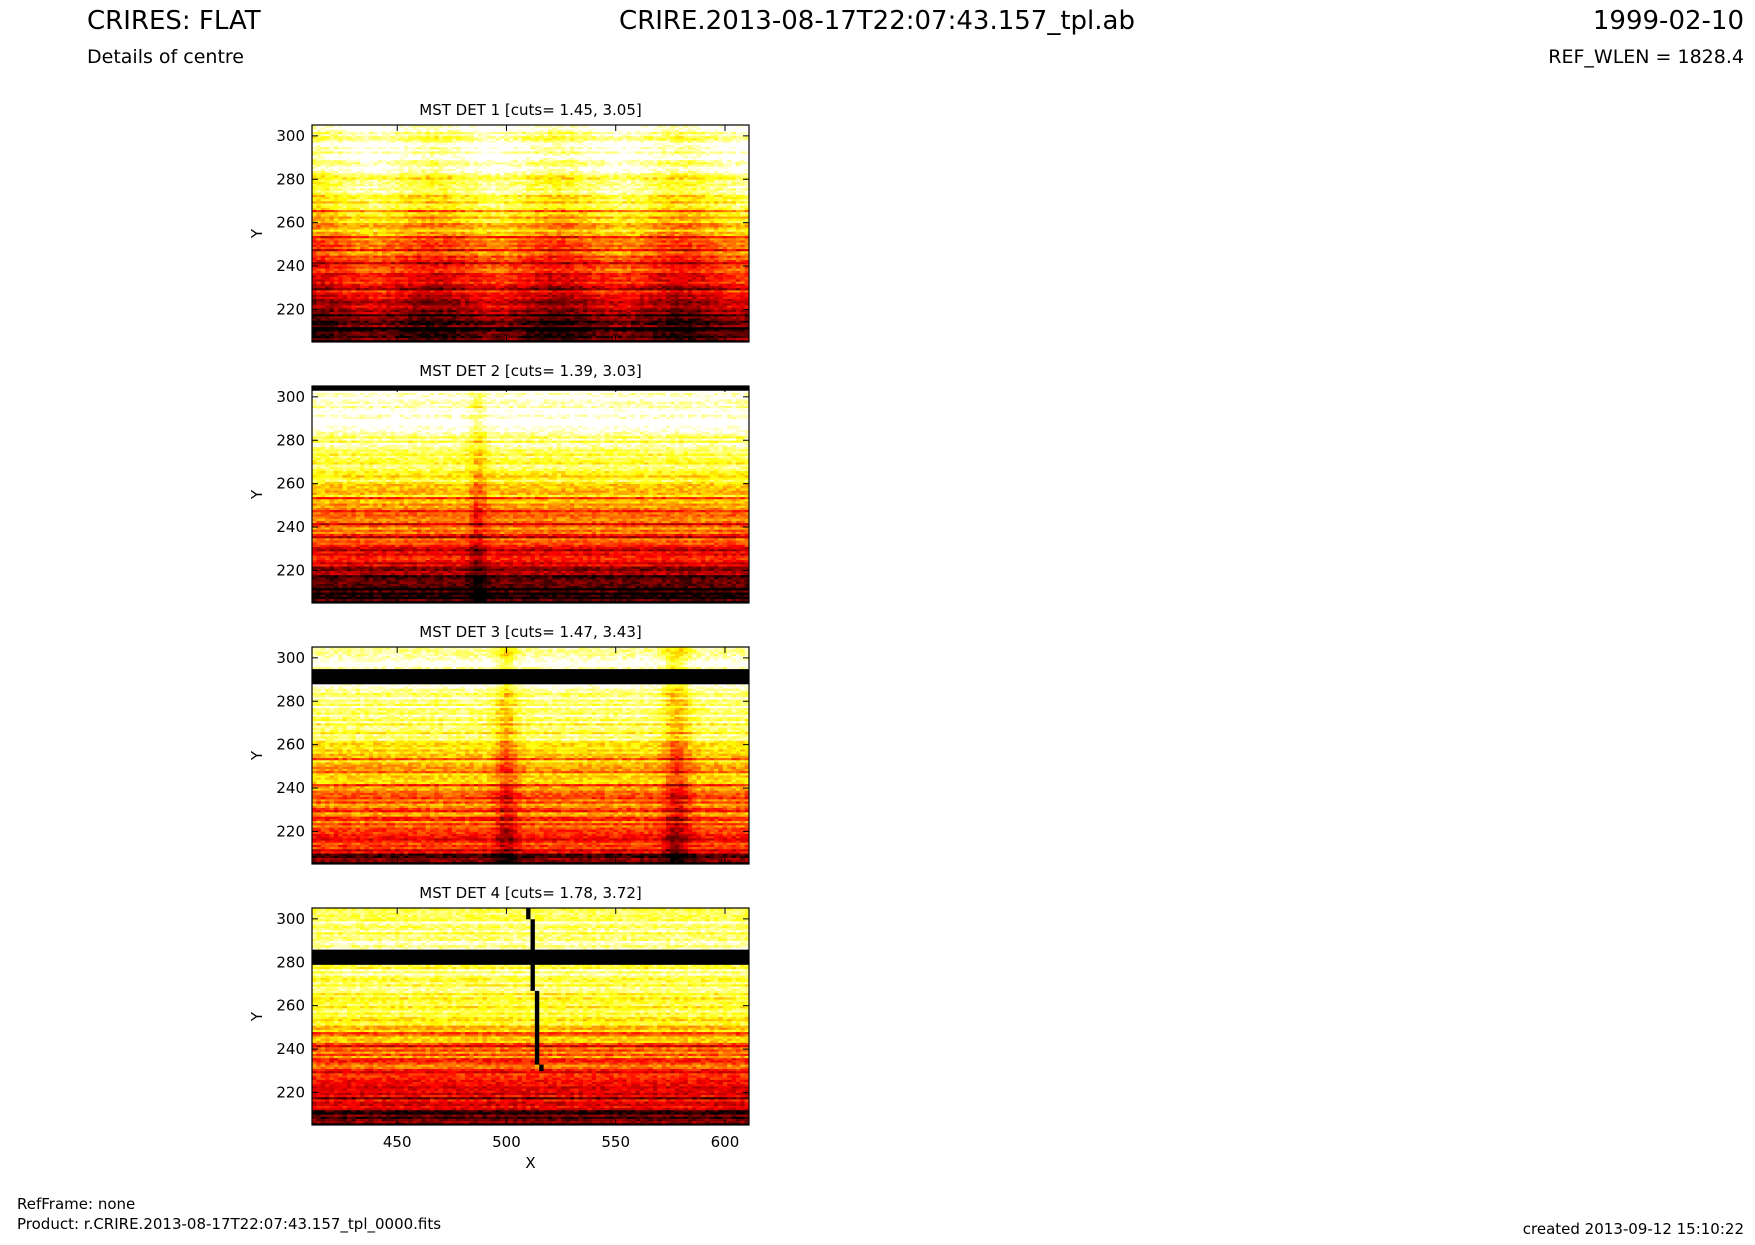 The height and width of the screenshot is (1245, 1755). I want to click on x-tick-label: 600, so click(725, 1142).